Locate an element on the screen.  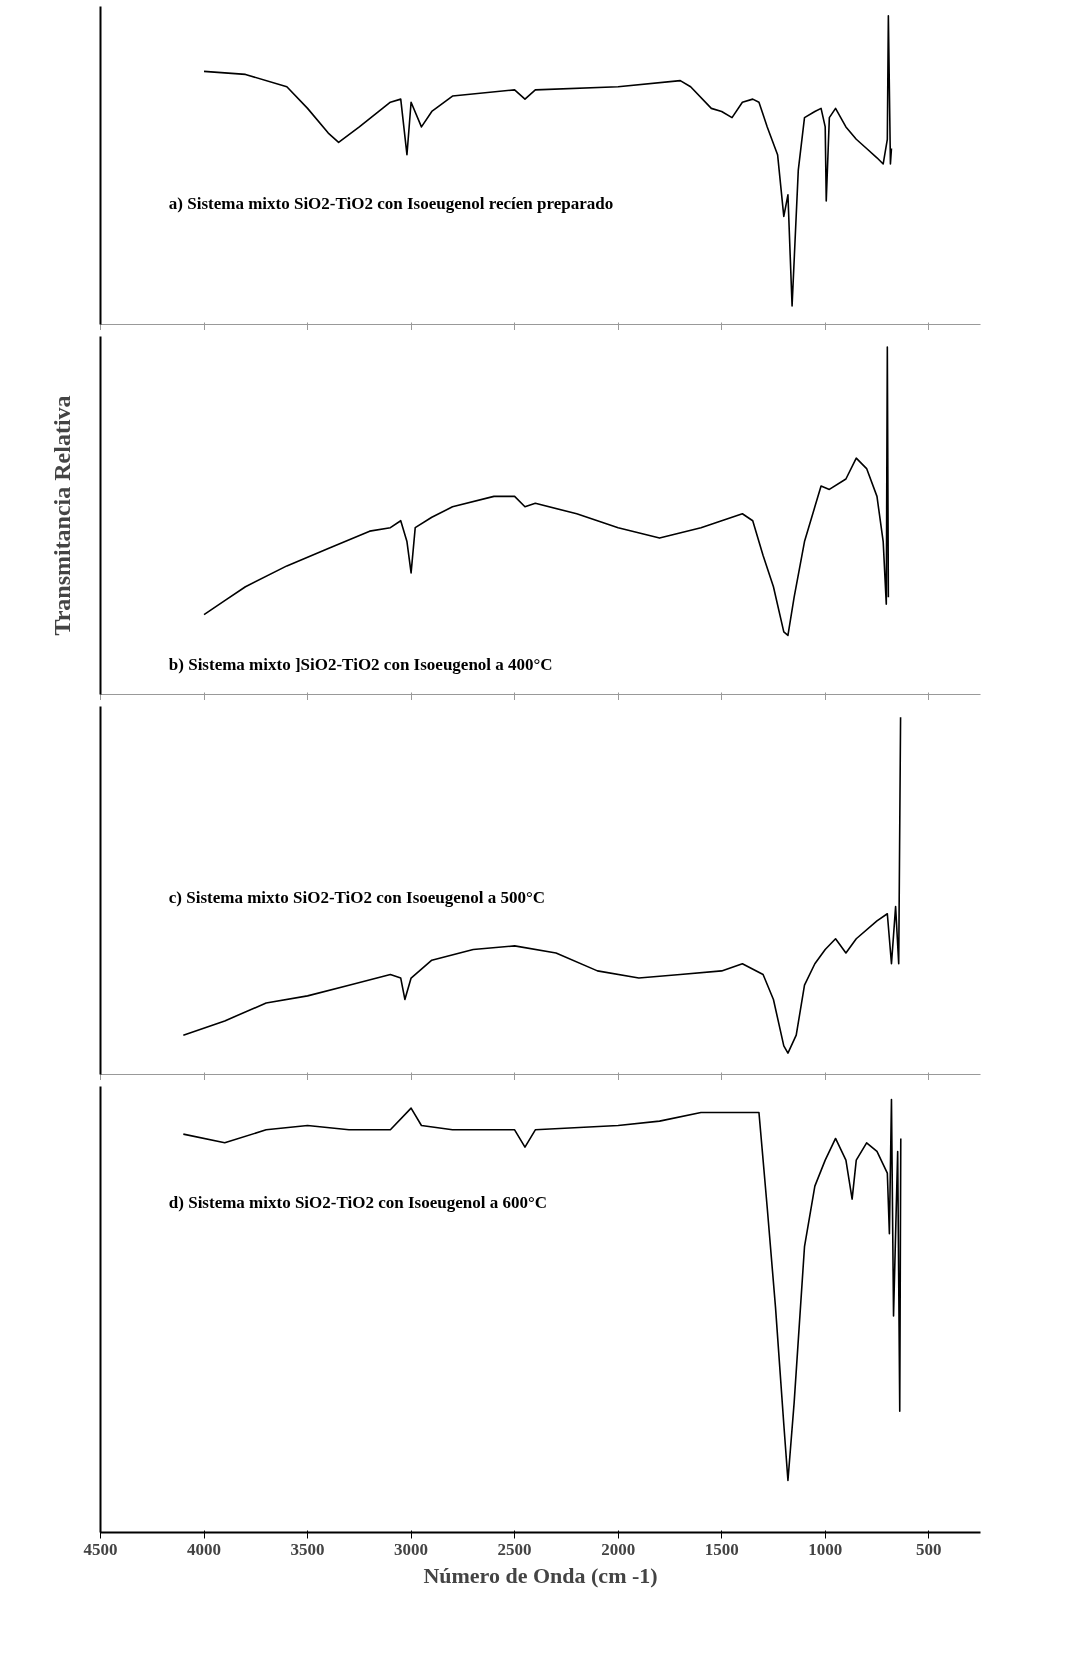
x-tick-label: 2500 is located at coordinates (514, 1549).